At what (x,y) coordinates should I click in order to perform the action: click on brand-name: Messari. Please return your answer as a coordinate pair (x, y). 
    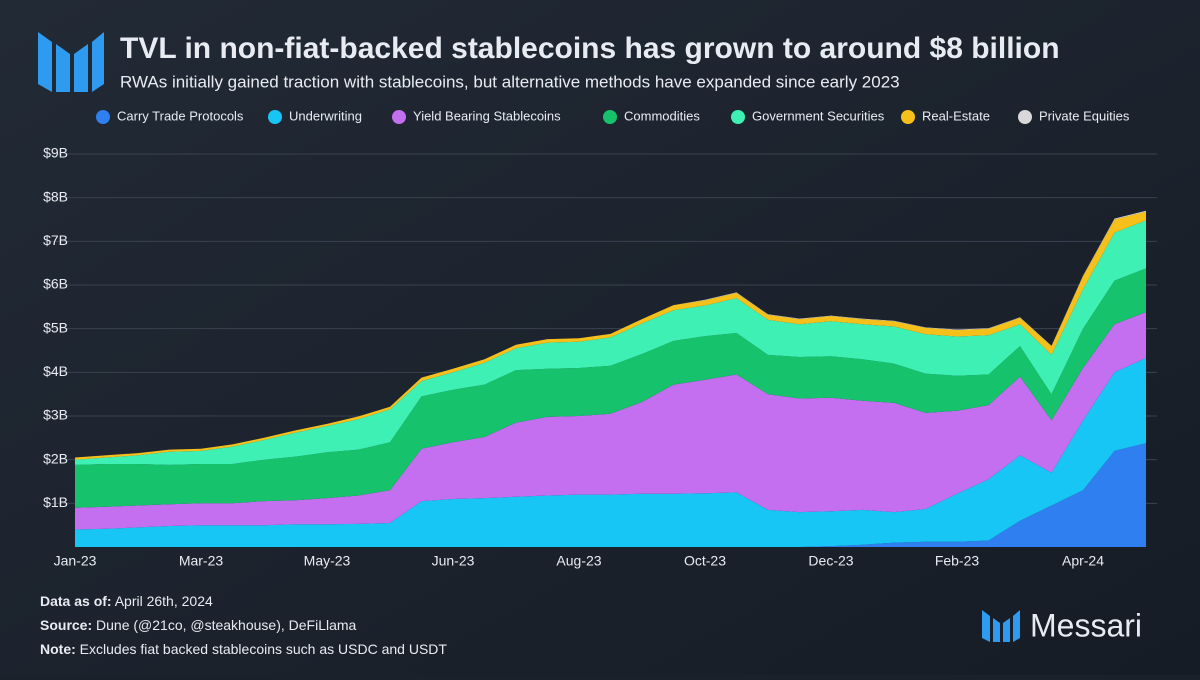
    Looking at the image, I should click on (1086, 625).